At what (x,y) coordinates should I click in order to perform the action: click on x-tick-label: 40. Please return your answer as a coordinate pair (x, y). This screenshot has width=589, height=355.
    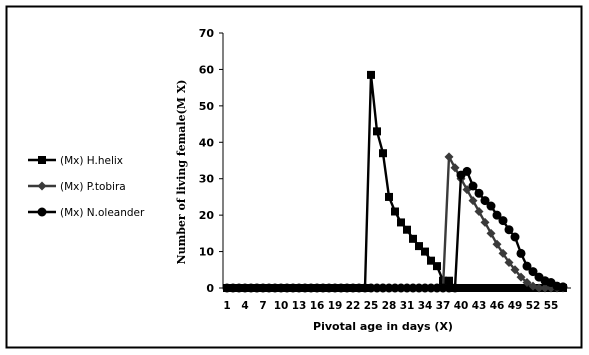
    Looking at the image, I should click on (461, 306).